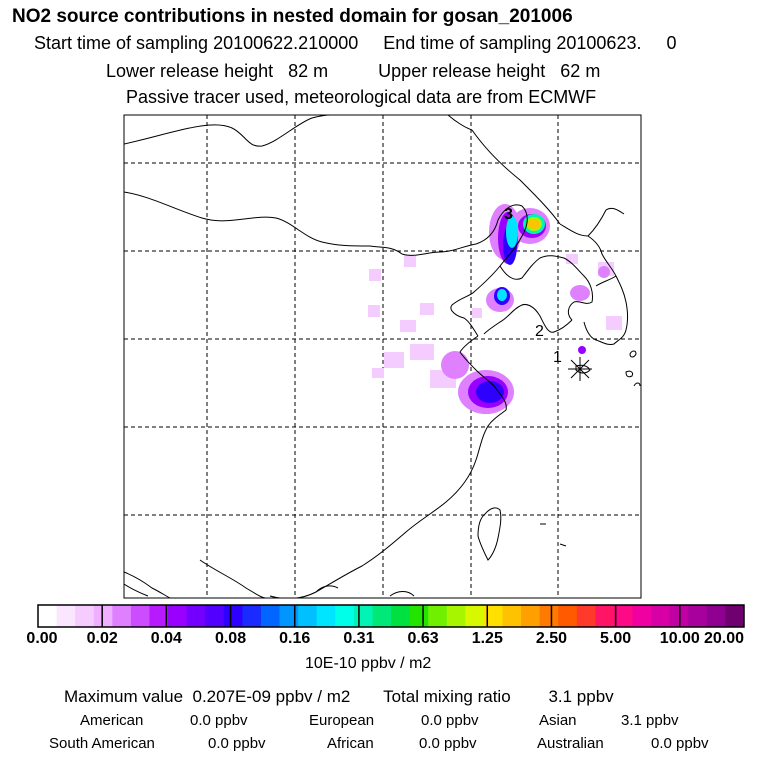  What do you see at coordinates (581, 696) in the screenshot?
I see `total-value: 3.1 ppbv` at bounding box center [581, 696].